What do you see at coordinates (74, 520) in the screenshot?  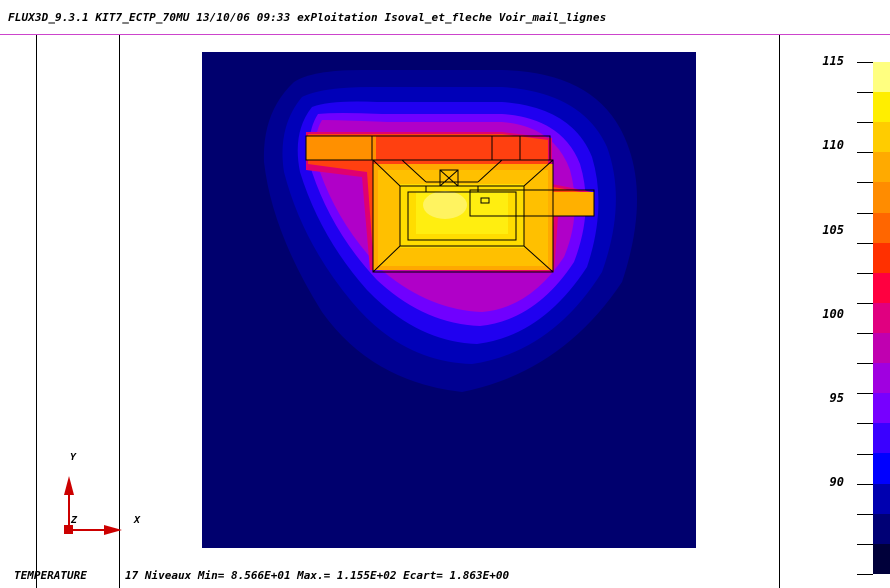 I see `z-axis-label: Z` at bounding box center [74, 520].